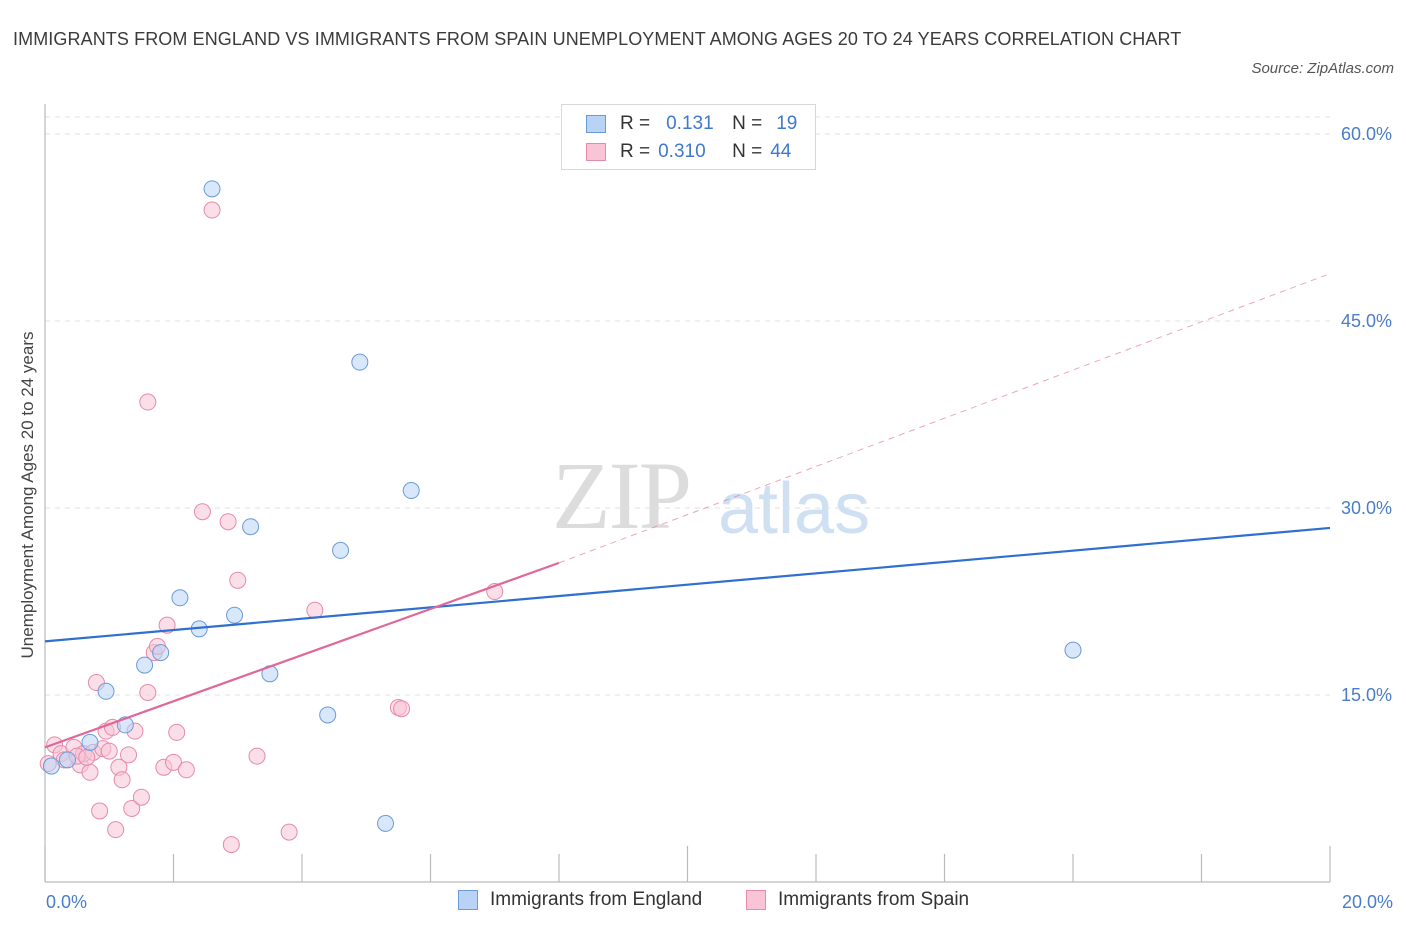 The height and width of the screenshot is (930, 1406). Describe the element at coordinates (468, 900) in the screenshot. I see `england-legend-swatch` at that location.